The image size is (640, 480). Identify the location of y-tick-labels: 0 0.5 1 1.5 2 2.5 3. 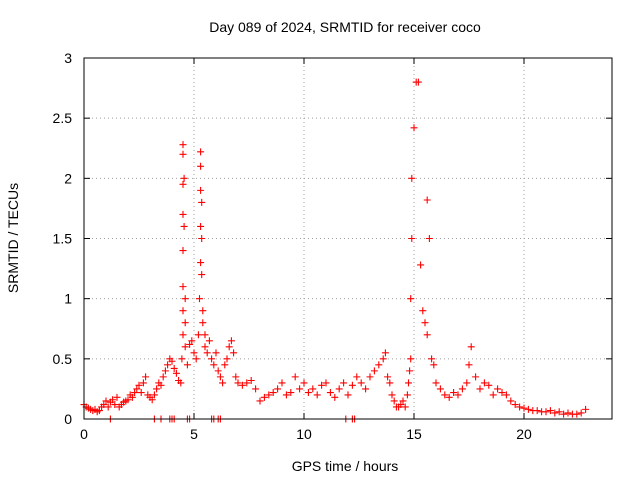
(63, 238).